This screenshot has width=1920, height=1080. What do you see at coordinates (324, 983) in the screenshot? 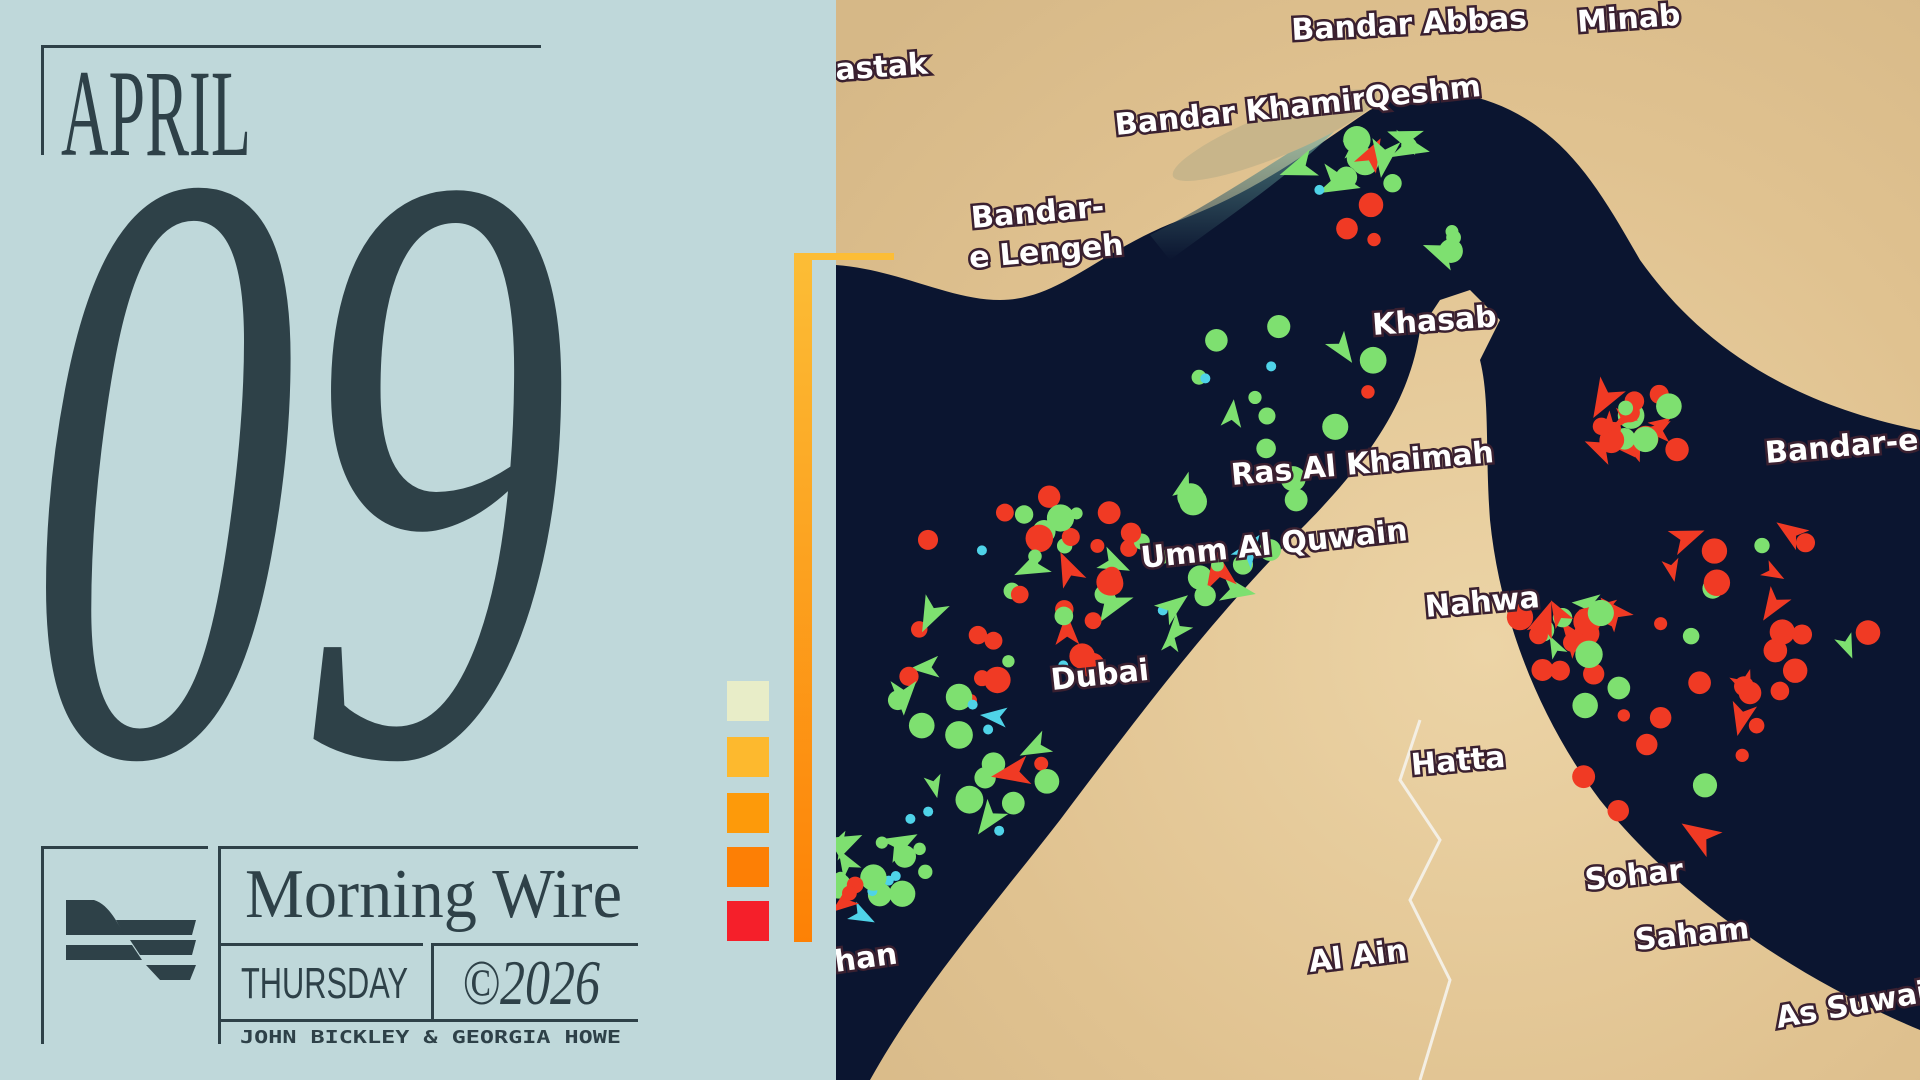
I see `weekday-label: THURSDAY` at bounding box center [324, 983].